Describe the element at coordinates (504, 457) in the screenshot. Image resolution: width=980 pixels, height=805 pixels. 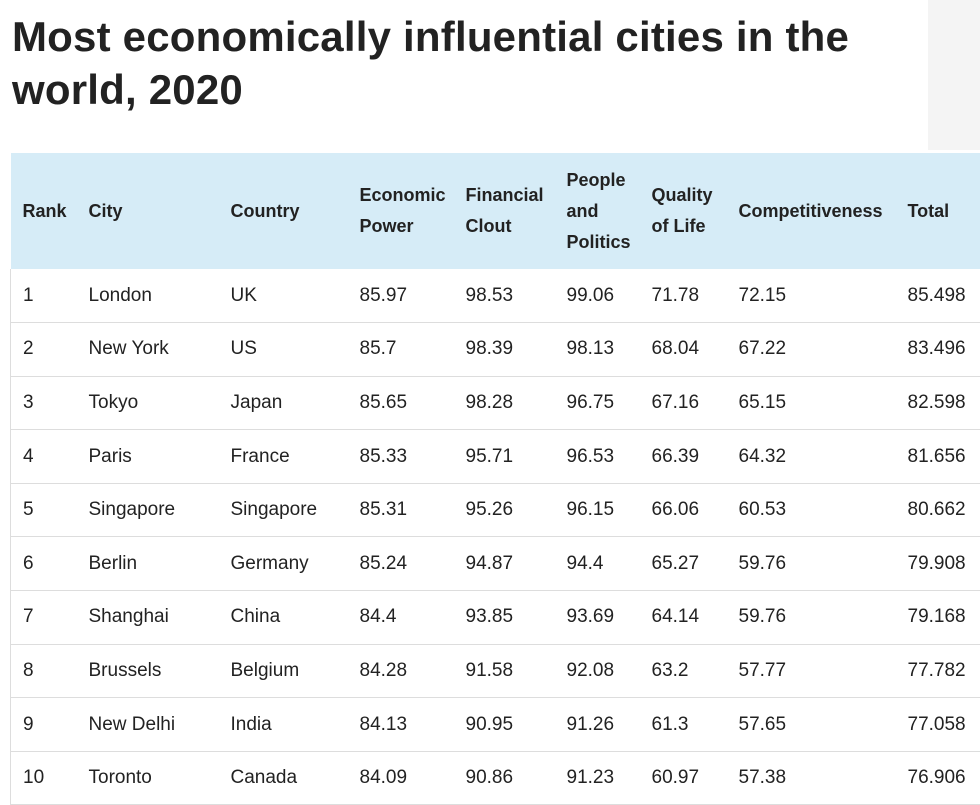
I see `table-cell: 95.71` at that location.